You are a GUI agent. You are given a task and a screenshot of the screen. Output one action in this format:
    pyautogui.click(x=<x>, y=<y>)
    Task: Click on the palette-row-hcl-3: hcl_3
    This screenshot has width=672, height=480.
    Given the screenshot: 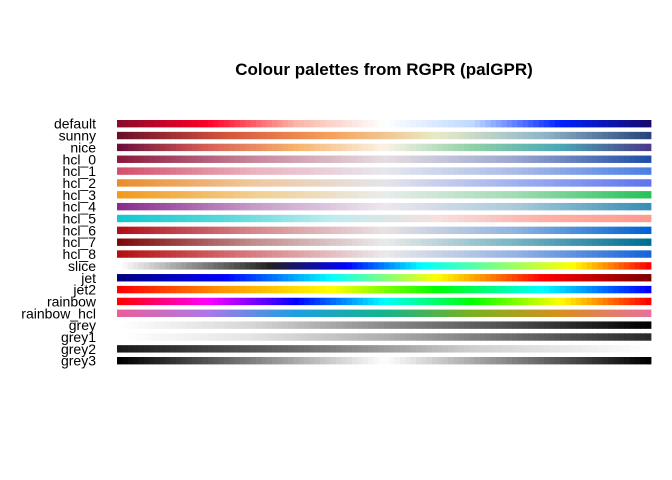 What is the action you would take?
    pyautogui.click(x=357, y=195)
    